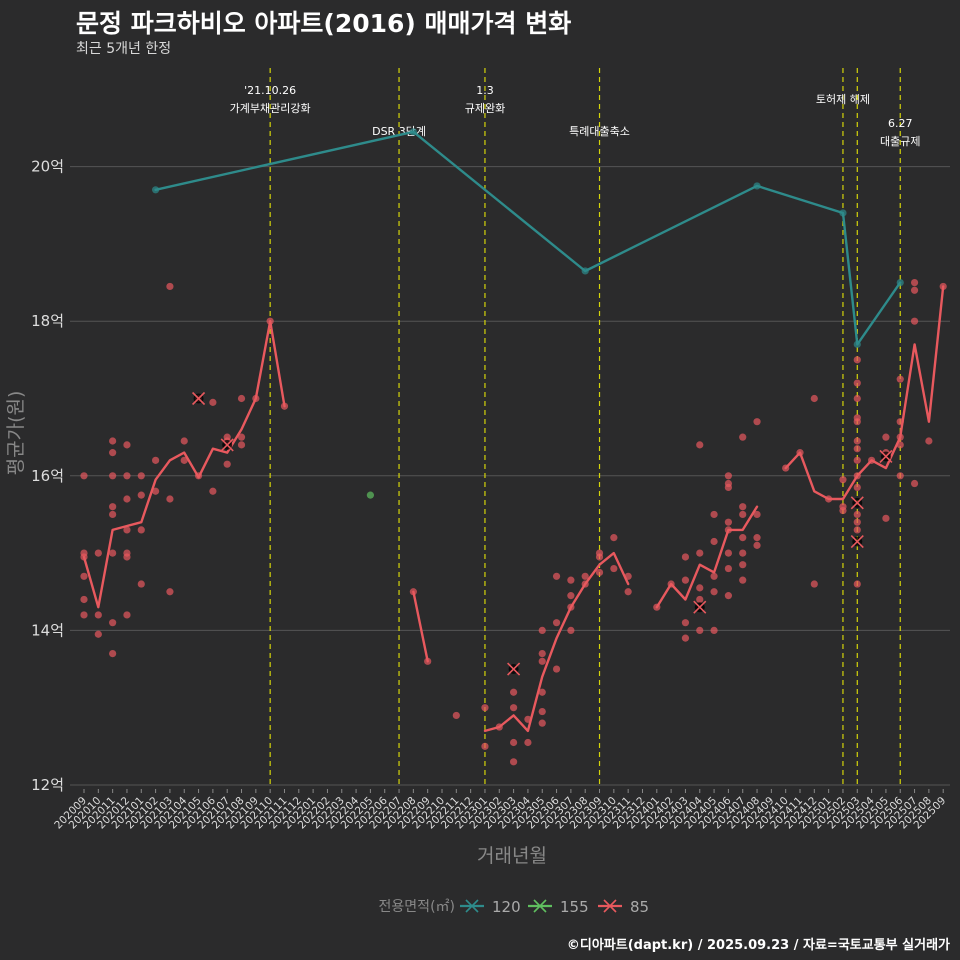  What do you see at coordinates (417, 907) in the screenshot?
I see `legend-title: 전용면적(㎡)` at bounding box center [417, 907].